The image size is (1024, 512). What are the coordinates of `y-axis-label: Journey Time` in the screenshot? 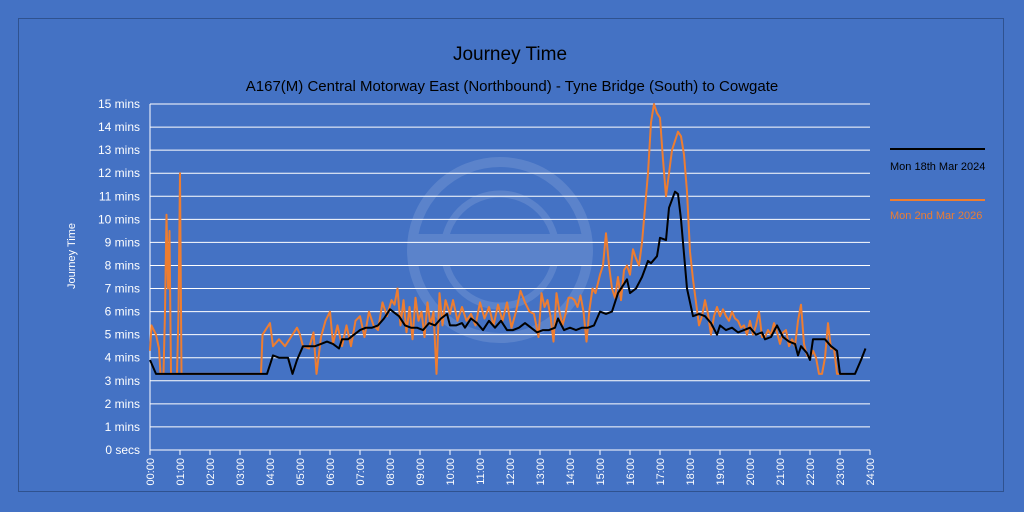 It's located at (72, 256).